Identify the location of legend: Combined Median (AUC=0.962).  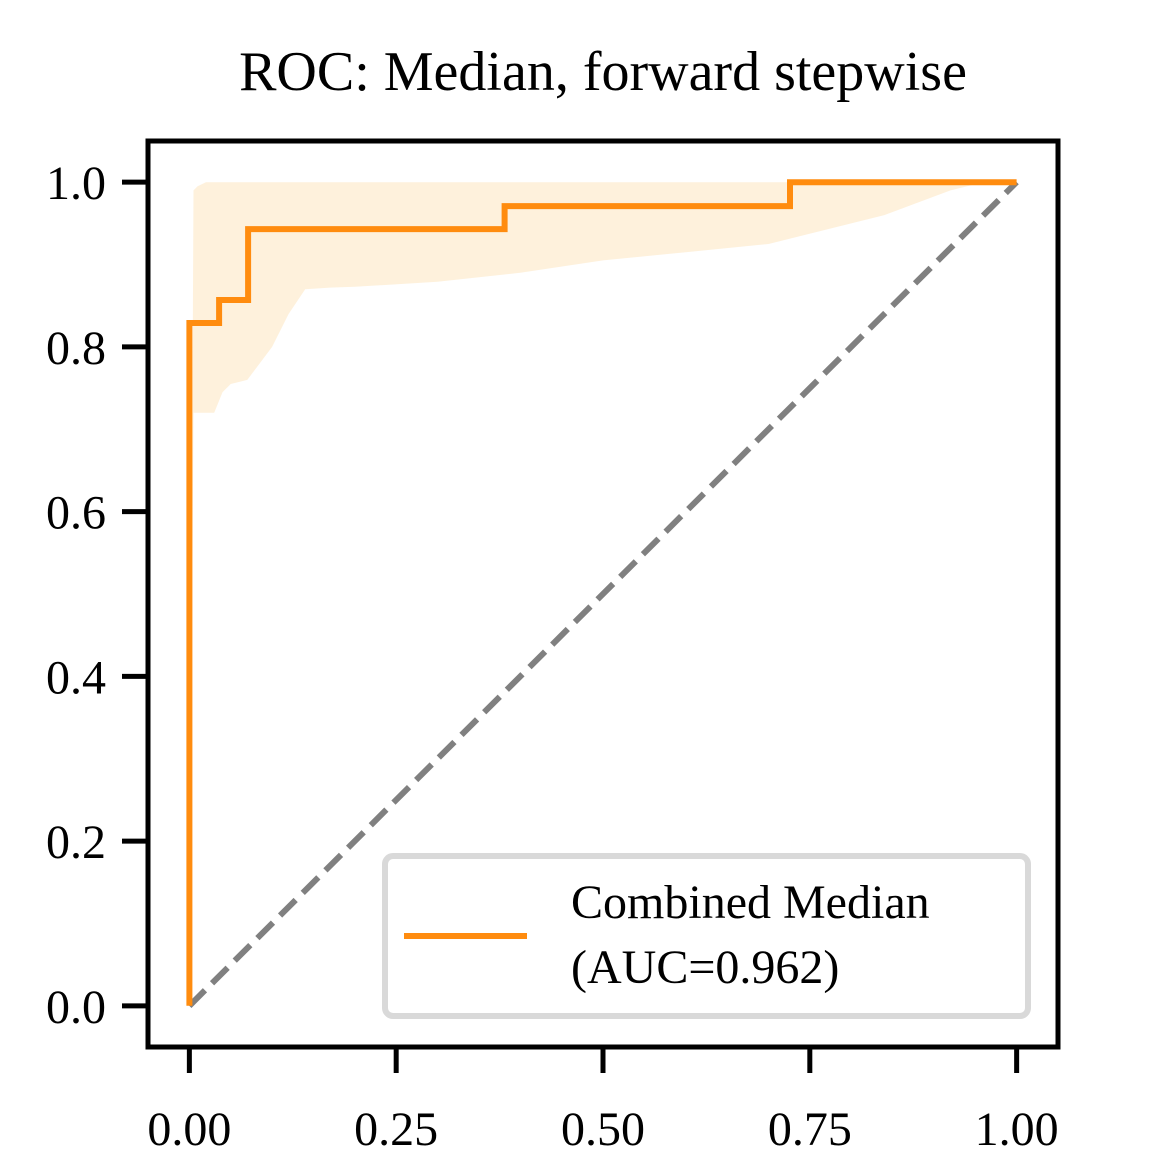
(706, 936).